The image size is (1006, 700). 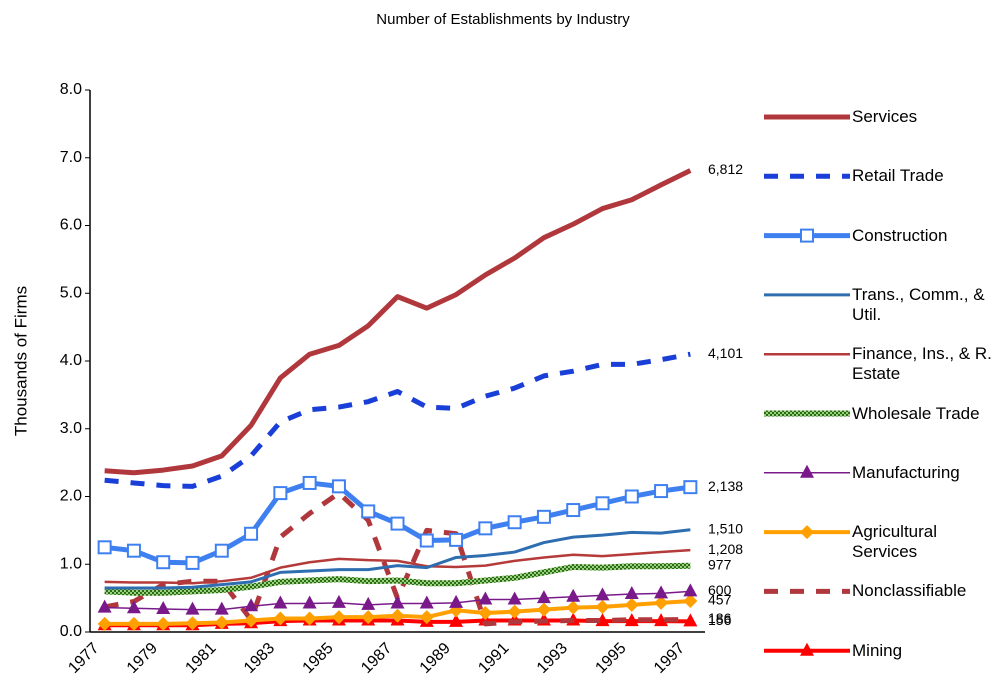 I want to click on legend-label: Agricultural Services, so click(x=895, y=542).